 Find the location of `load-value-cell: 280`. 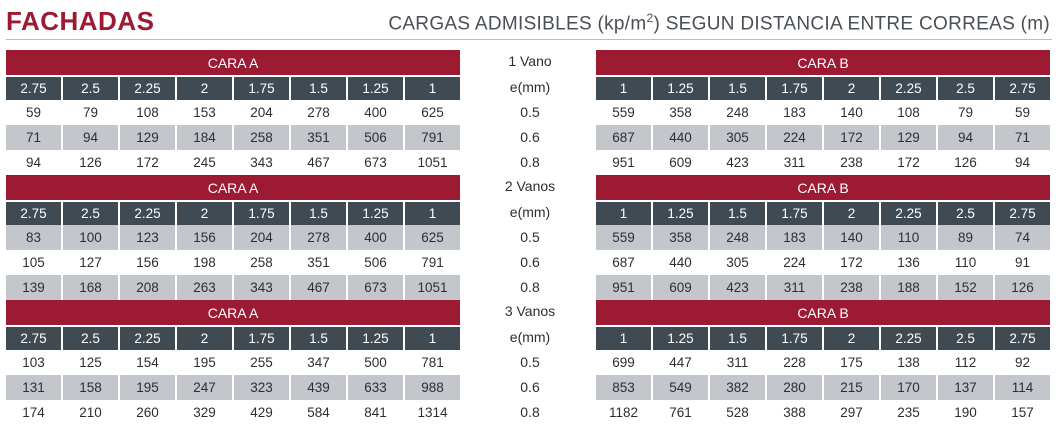

load-value-cell: 280 is located at coordinates (794, 387).